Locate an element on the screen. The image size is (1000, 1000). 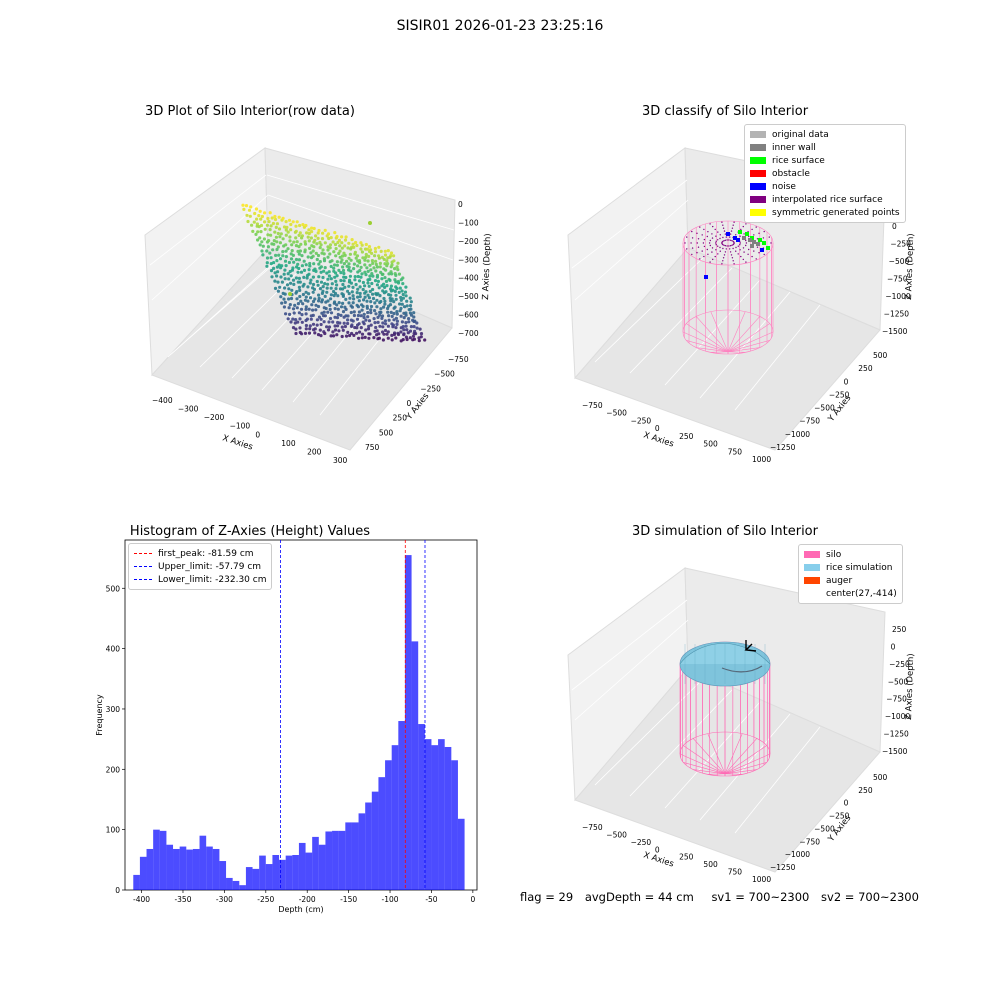
x-tick-label: −250 is located at coordinates (641, 842).